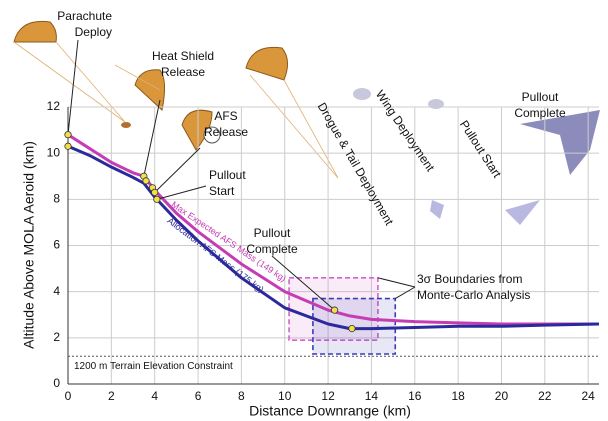 The image size is (608, 421). What do you see at coordinates (241, 396) in the screenshot?
I see `x-tick-label: 8` at bounding box center [241, 396].